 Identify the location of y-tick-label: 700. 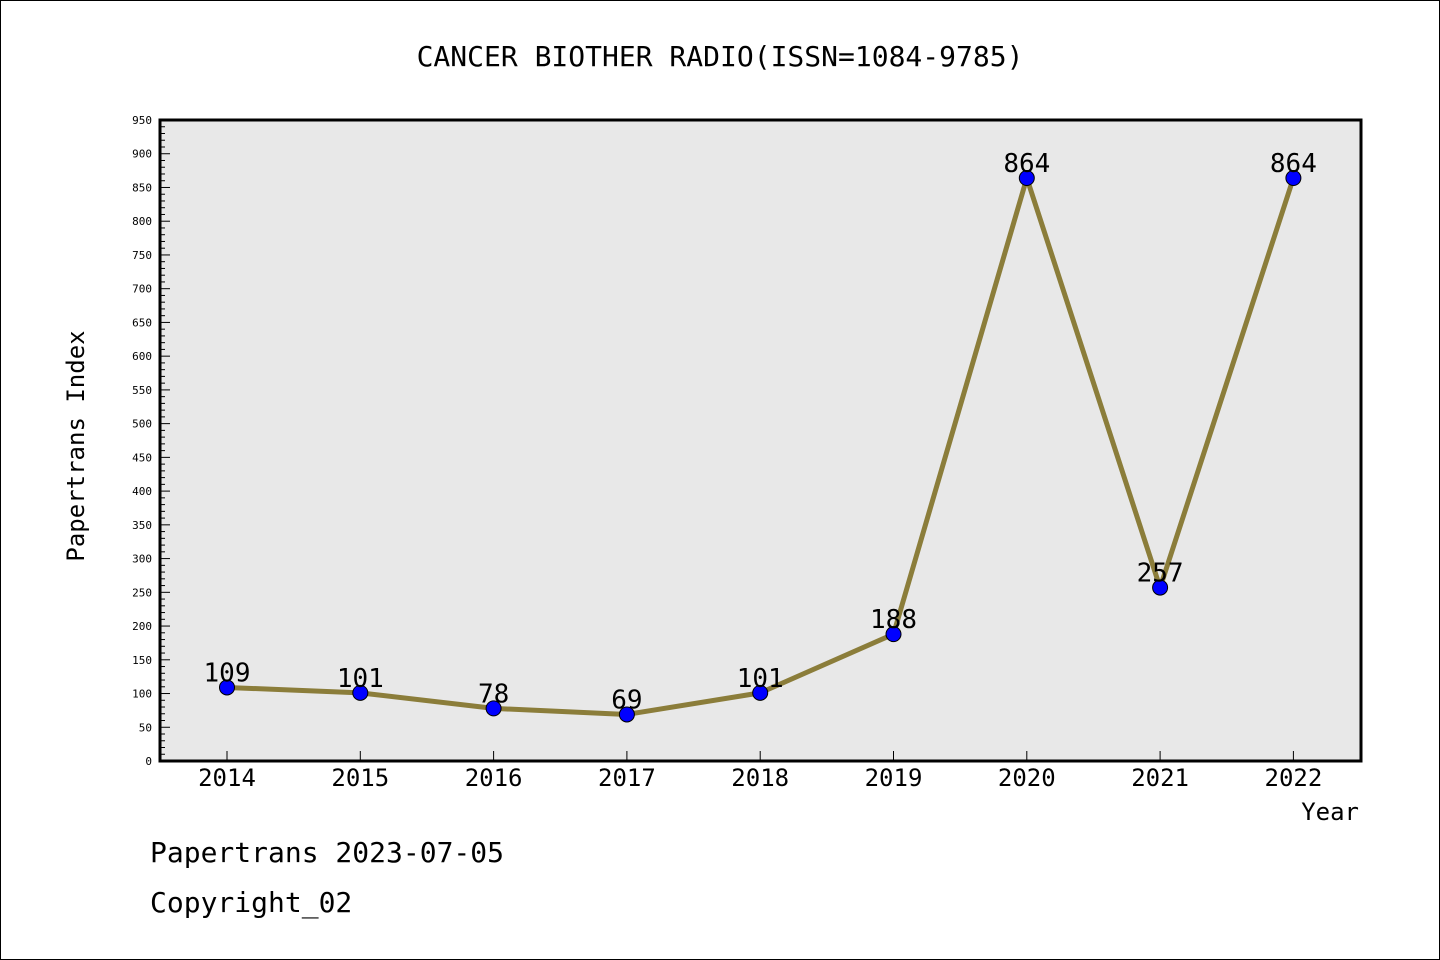
(142, 289).